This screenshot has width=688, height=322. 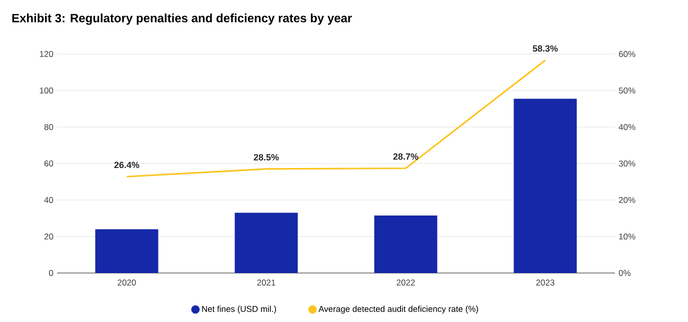 What do you see at coordinates (49, 236) in the screenshot?
I see `y-tick-label: 20` at bounding box center [49, 236].